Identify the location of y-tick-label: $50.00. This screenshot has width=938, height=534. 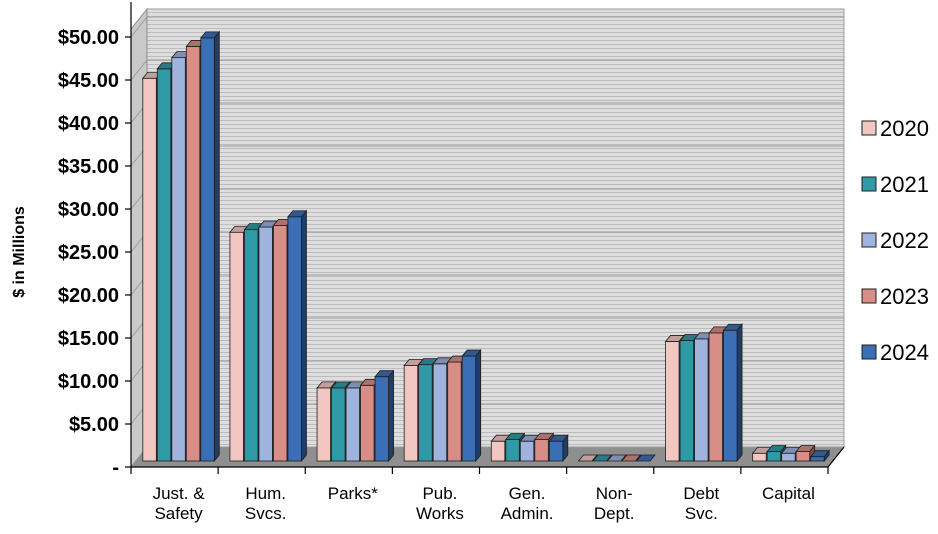
(88, 38).